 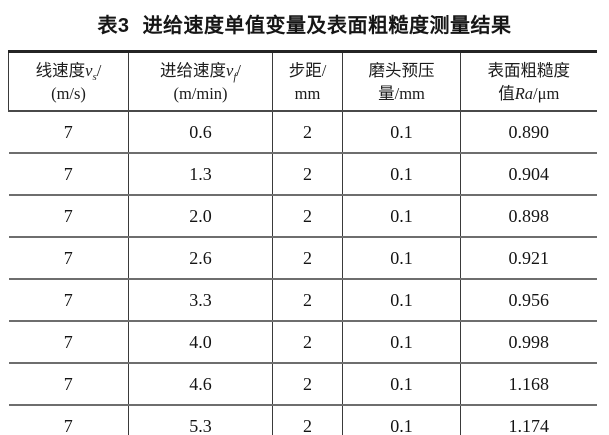 I want to click on header-text: 值, so click(x=506, y=93).